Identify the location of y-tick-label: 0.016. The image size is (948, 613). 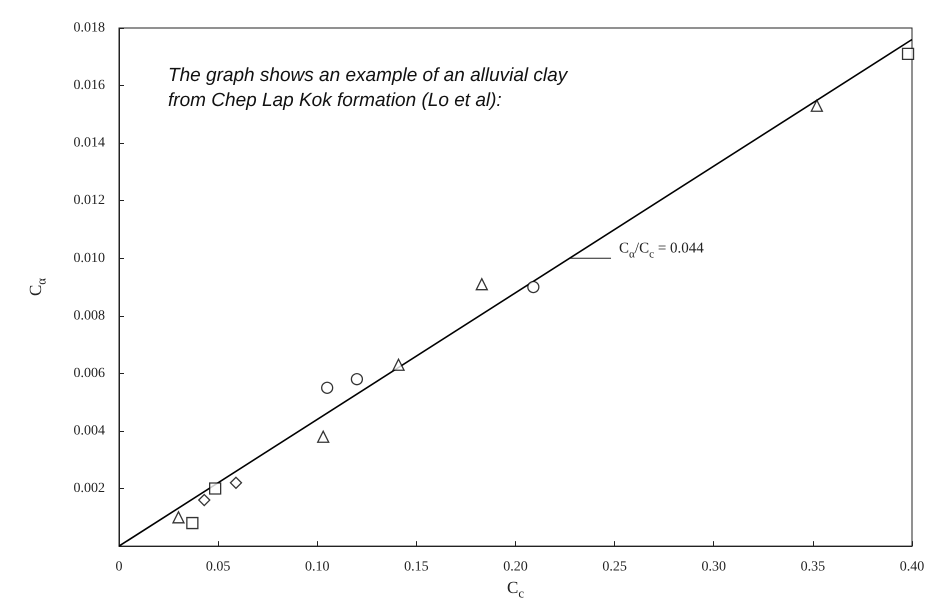
(89, 86).